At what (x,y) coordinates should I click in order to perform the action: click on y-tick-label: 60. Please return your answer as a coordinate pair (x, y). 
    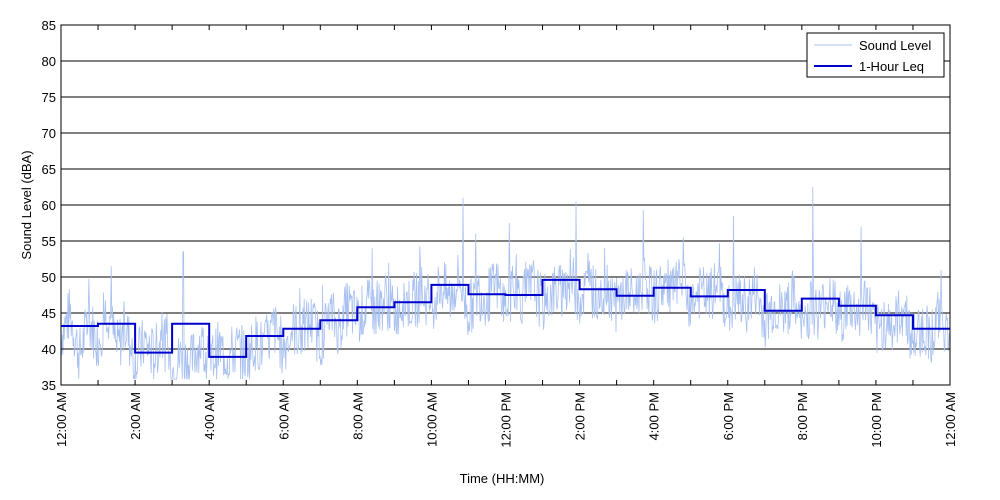
    Looking at the image, I should click on (49, 205).